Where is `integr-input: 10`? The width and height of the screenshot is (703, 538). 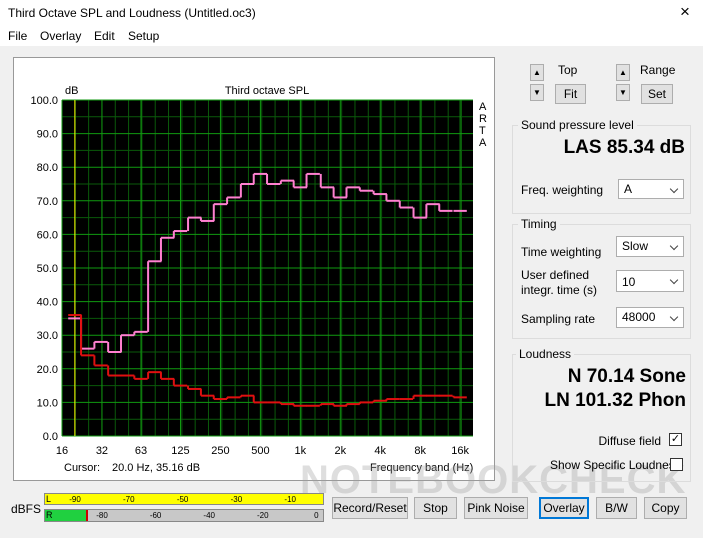
integr-input: 10 is located at coordinates (650, 281).